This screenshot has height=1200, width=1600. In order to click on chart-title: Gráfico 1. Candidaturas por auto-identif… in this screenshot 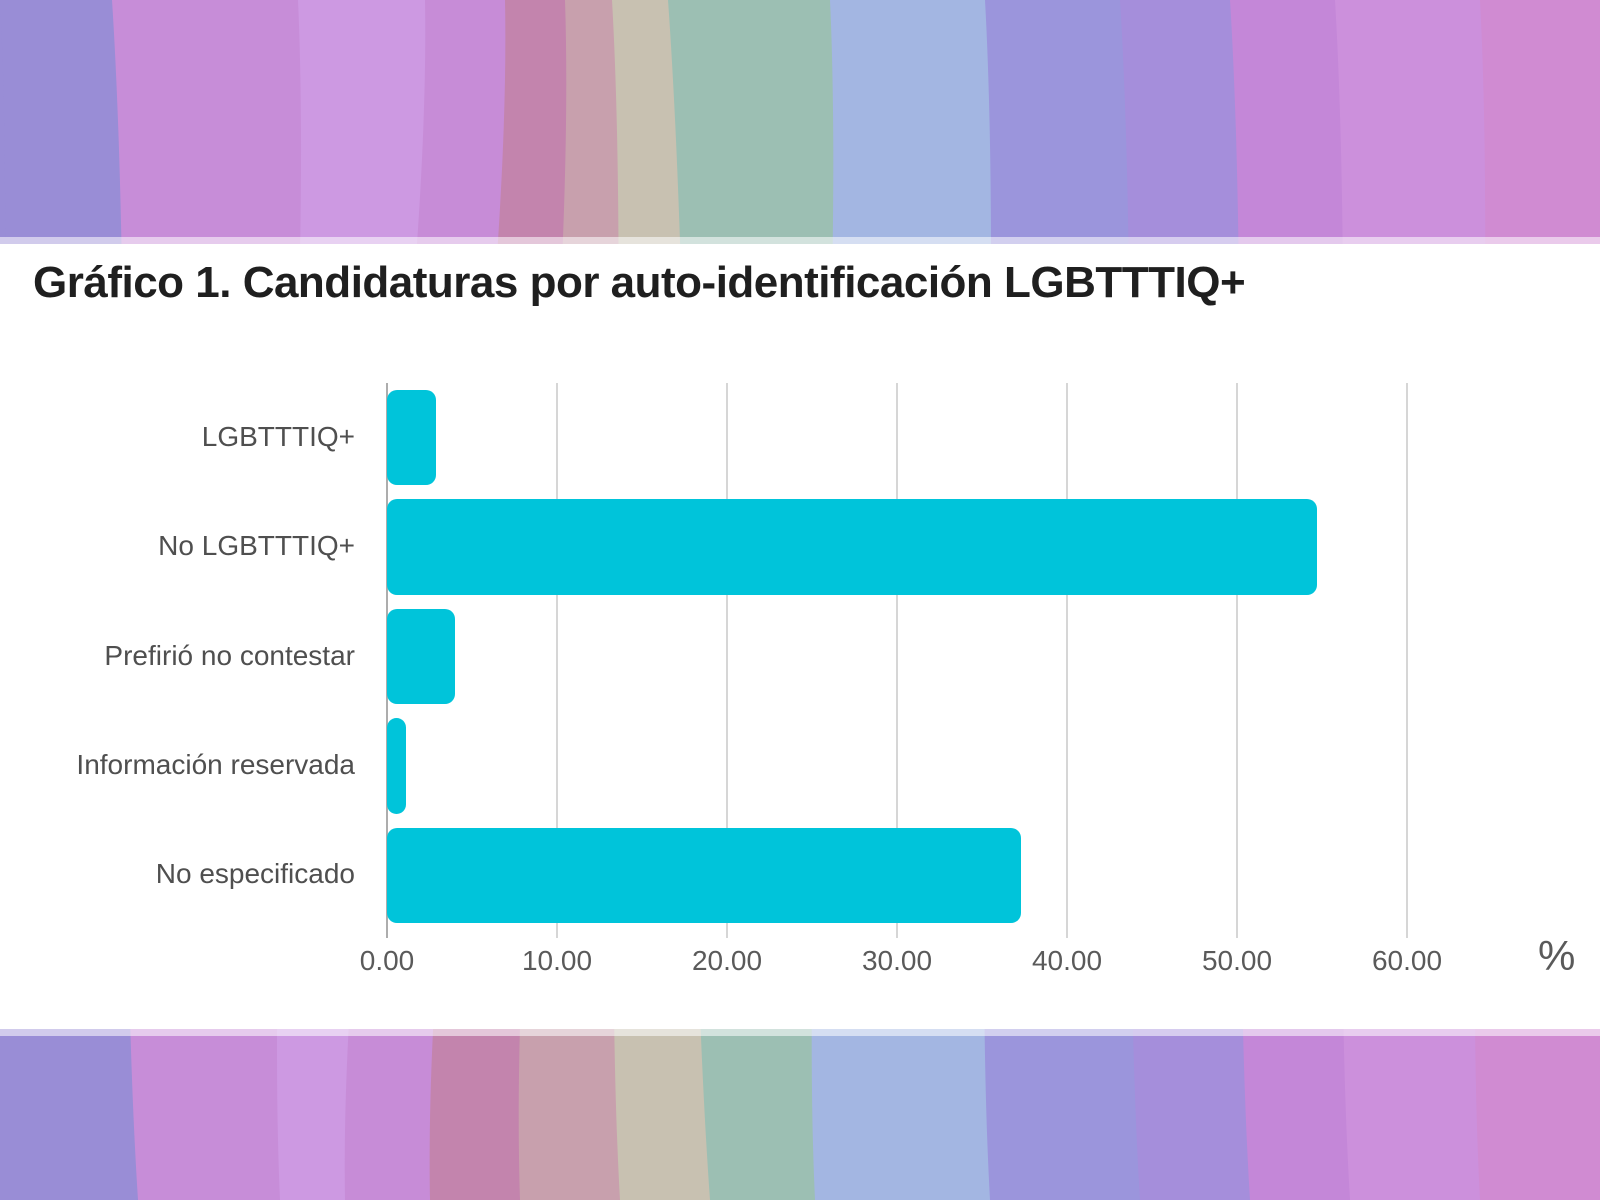, I will do `click(639, 282)`.